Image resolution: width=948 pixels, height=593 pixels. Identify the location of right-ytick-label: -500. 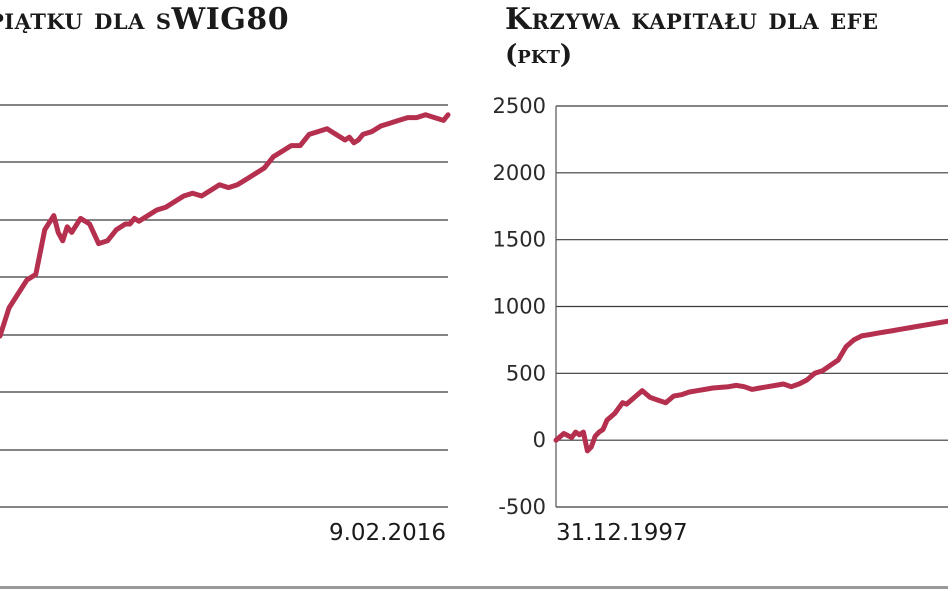
(522, 507).